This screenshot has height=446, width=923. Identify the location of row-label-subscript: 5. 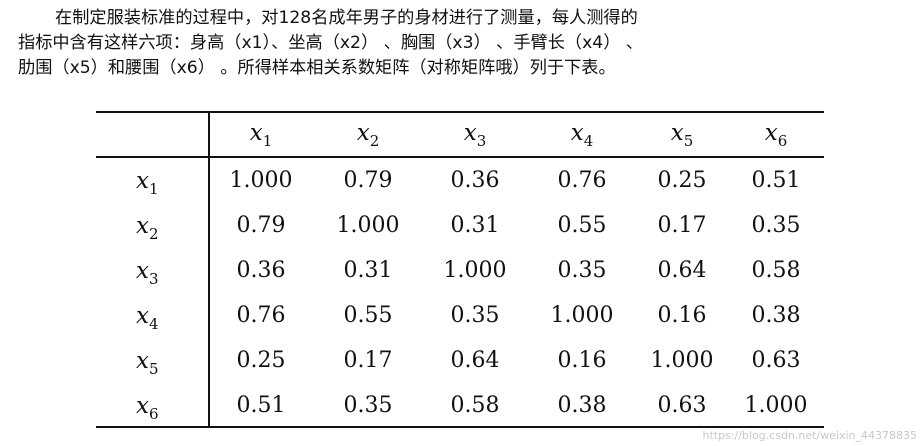
(153, 369).